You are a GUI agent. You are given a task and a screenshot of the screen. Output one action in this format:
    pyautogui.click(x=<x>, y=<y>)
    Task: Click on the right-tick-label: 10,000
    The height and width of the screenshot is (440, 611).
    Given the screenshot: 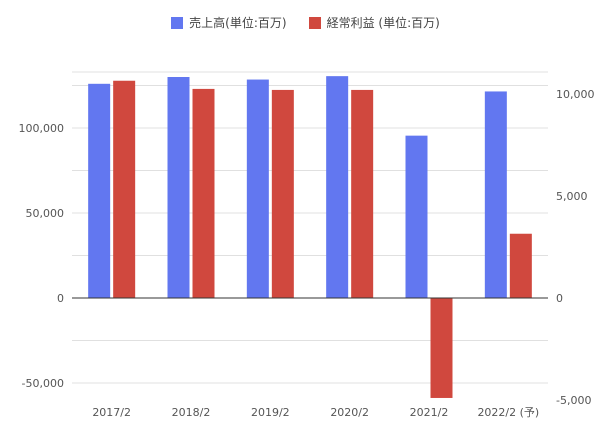 What is the action you would take?
    pyautogui.click(x=575, y=94)
    